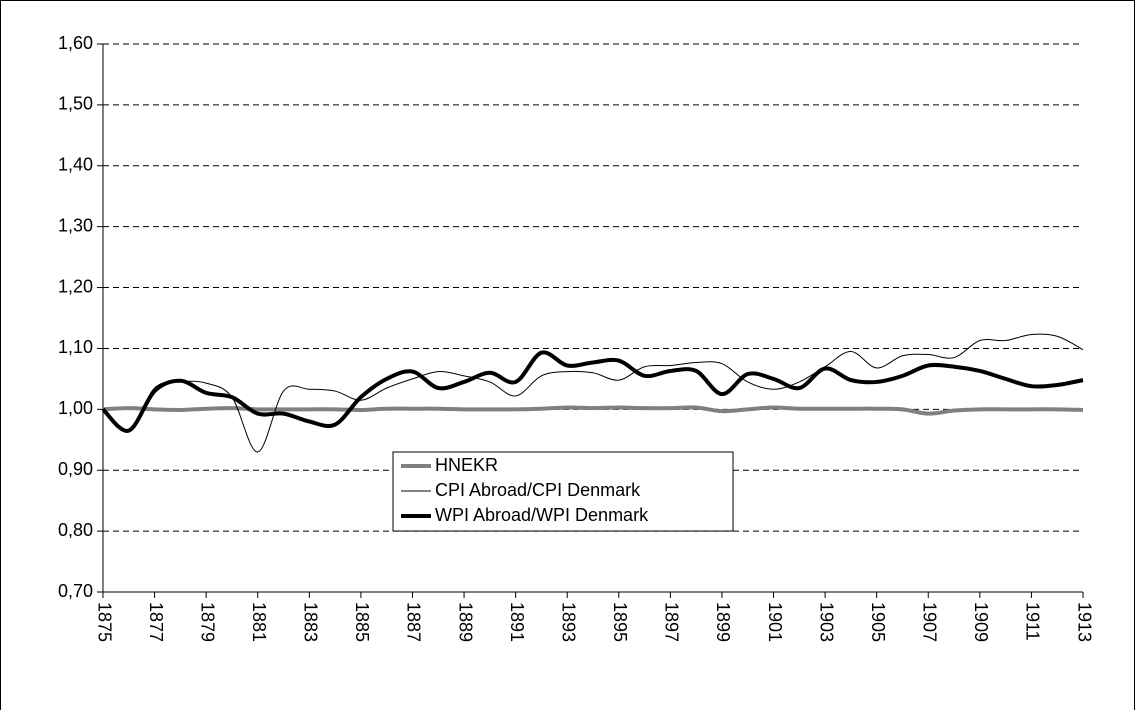 The height and width of the screenshot is (710, 1135). Describe the element at coordinates (620, 622) in the screenshot. I see `x-tick-label: 1895` at that location.